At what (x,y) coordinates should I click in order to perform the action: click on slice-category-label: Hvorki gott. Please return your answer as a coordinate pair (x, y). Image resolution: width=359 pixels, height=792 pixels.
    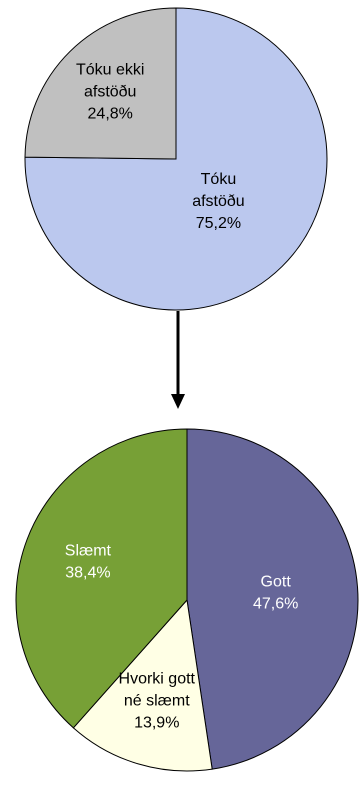
    Looking at the image, I should click on (157, 679).